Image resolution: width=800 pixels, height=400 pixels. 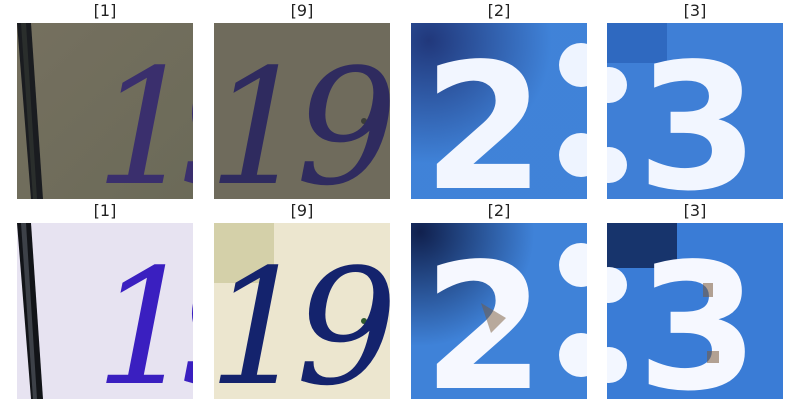 I want to click on panel-5: [1] 19, so click(x=105, y=299).